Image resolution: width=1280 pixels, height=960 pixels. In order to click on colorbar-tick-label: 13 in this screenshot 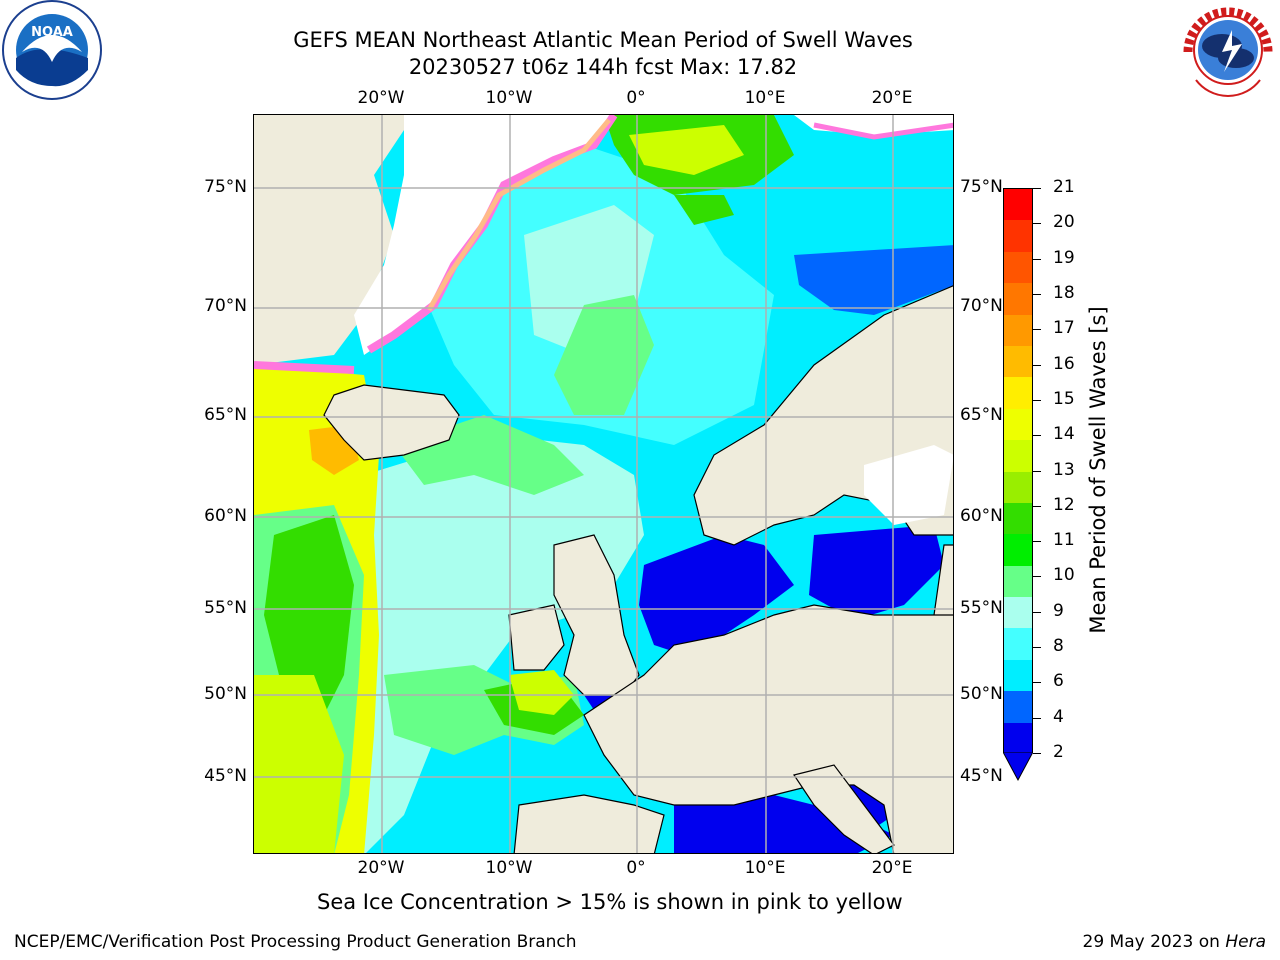, I will do `click(1064, 469)`.